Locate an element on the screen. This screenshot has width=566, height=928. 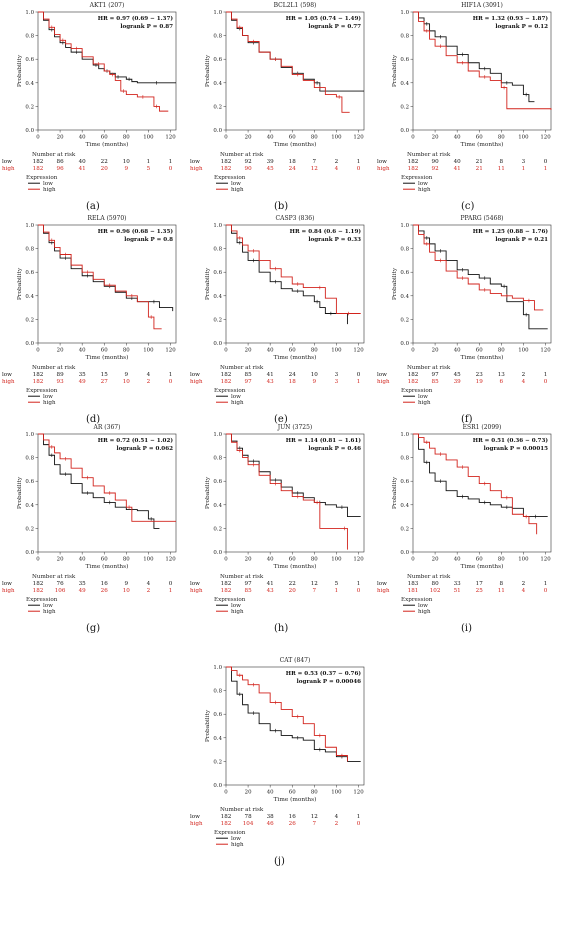
risk-value-high: 46 is located at coordinates (271, 824).